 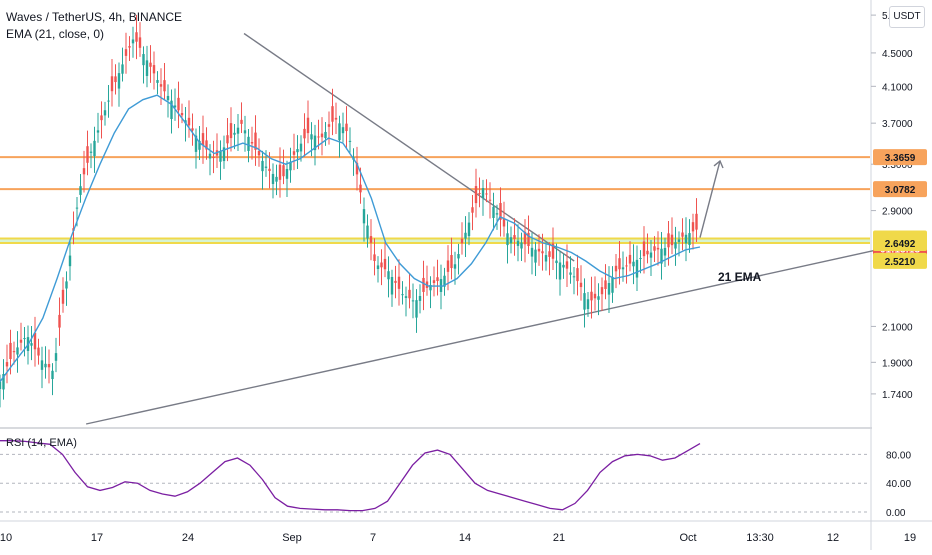 What do you see at coordinates (833, 538) in the screenshot?
I see `x-tick-label: 12` at bounding box center [833, 538].